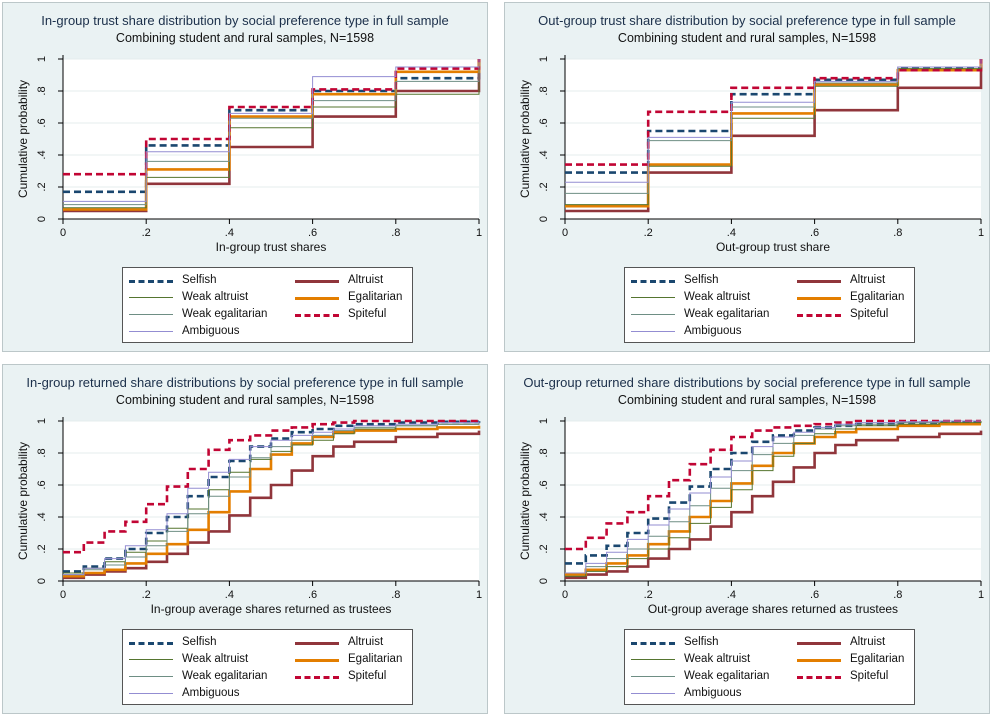 The width and height of the screenshot is (992, 718). What do you see at coordinates (479, 595) in the screenshot?
I see `x-tick-label: 1` at bounding box center [479, 595].